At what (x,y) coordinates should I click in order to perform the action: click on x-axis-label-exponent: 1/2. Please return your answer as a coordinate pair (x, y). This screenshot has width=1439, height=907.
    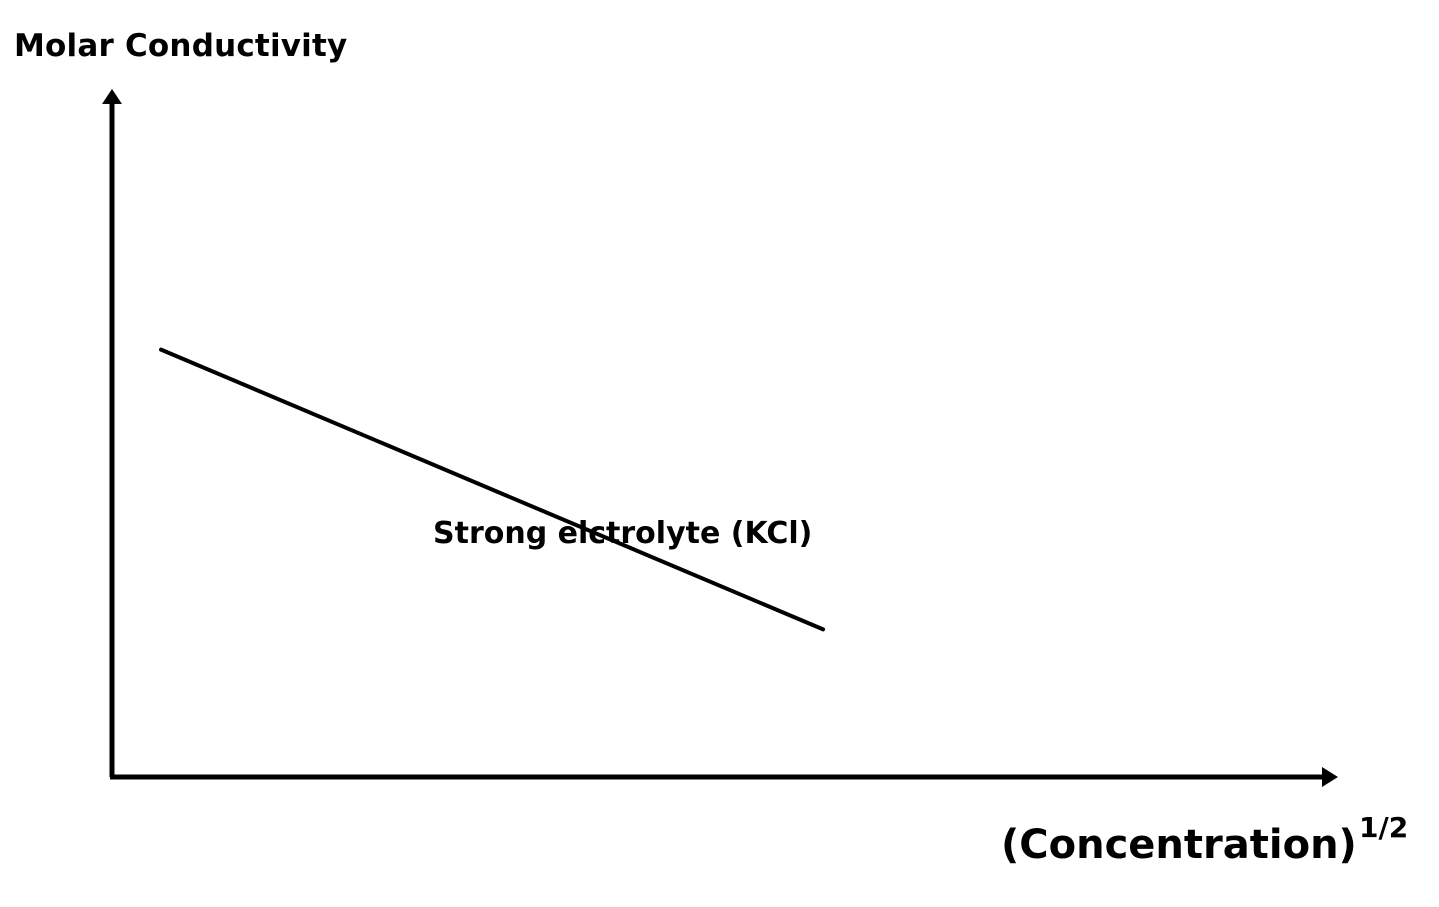
    Looking at the image, I should click on (1384, 827).